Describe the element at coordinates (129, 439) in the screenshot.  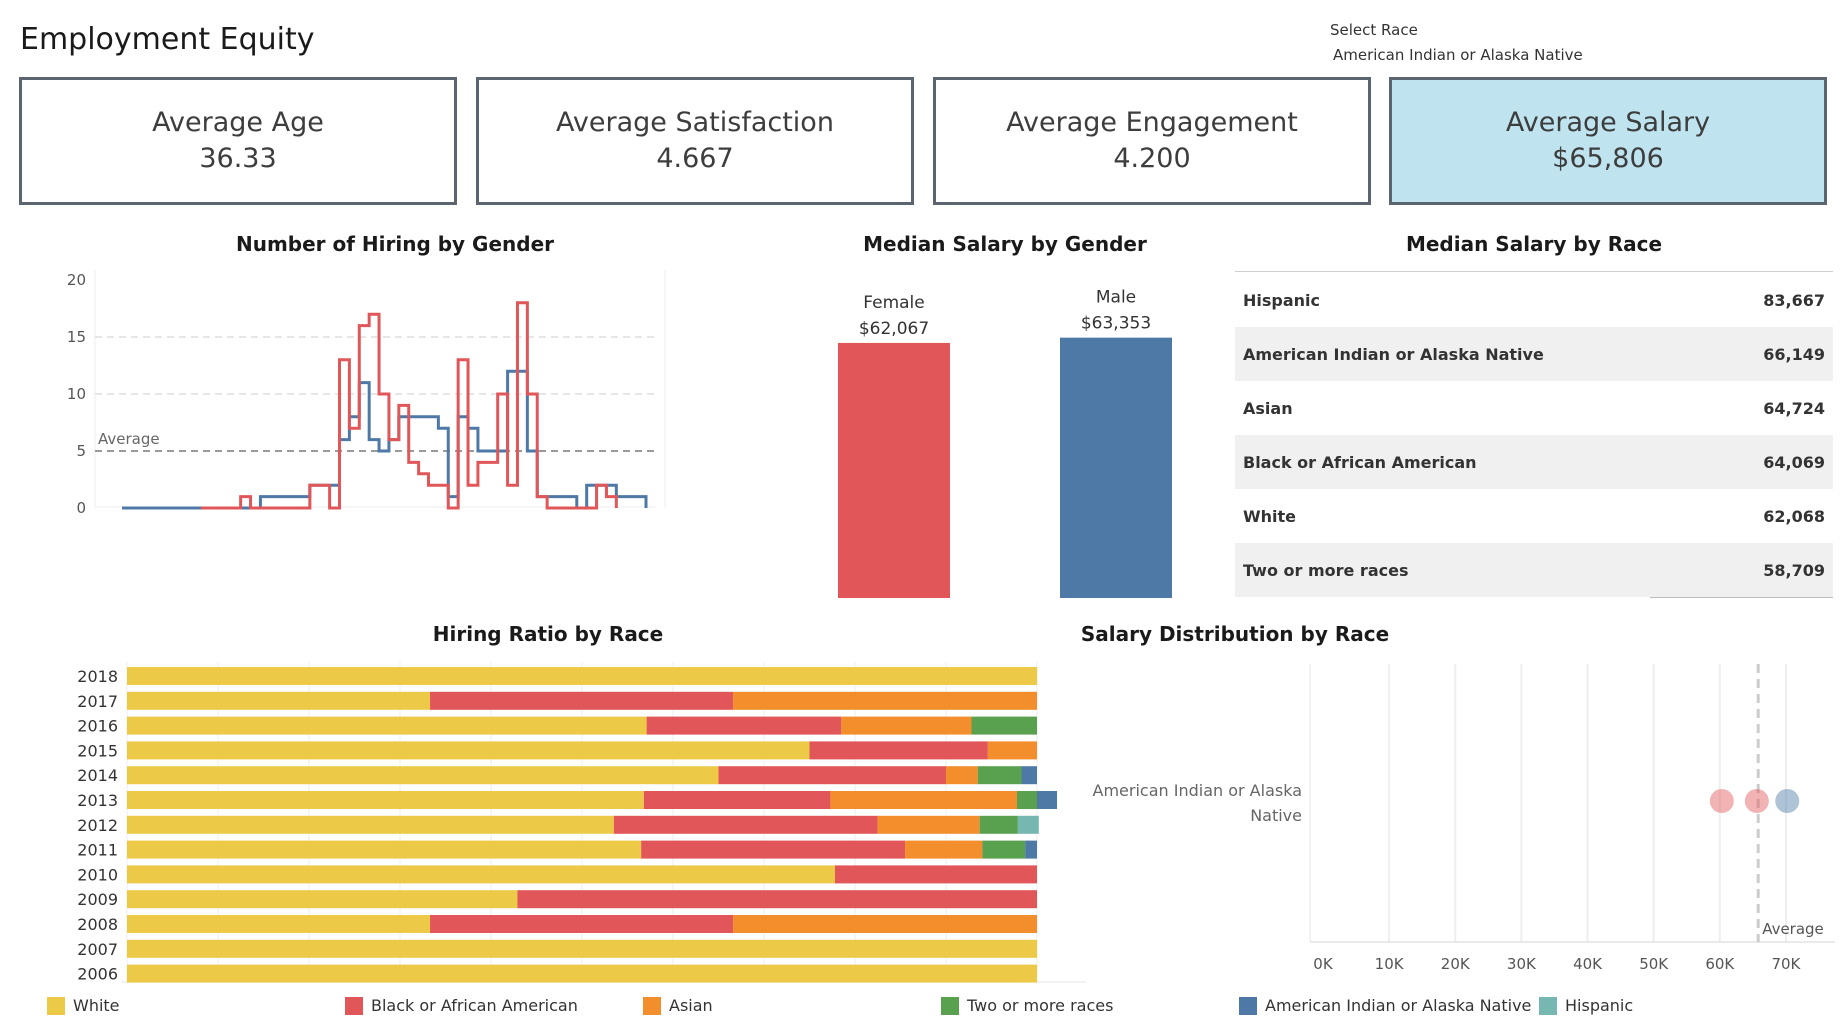
I see `average-line-label: Average` at that location.